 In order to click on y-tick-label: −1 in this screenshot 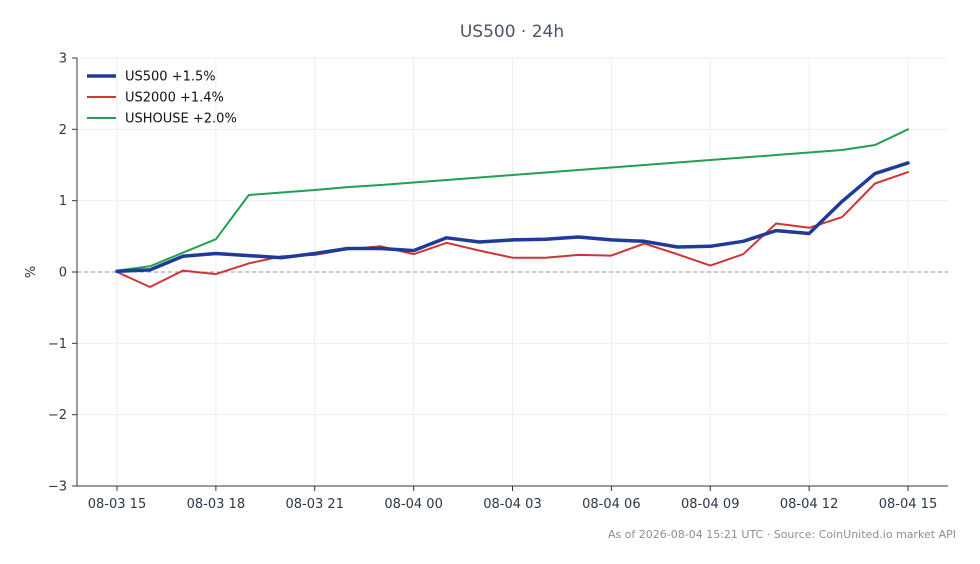, I will do `click(57, 344)`.